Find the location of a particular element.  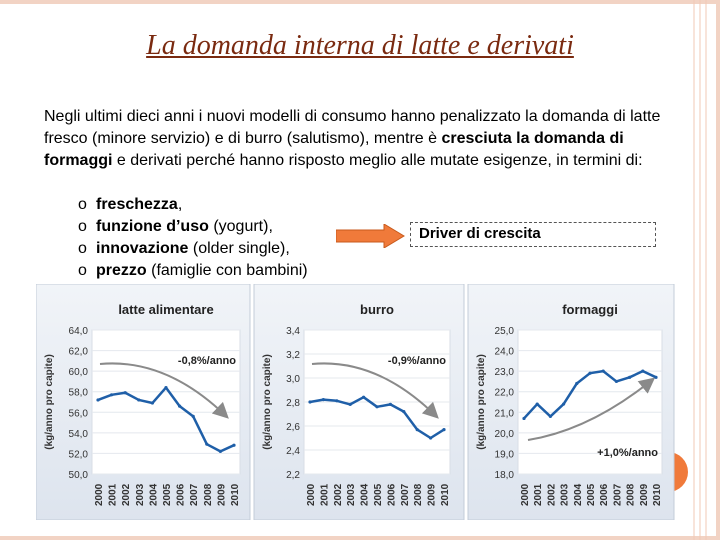

y-tick-label: 2,4 is located at coordinates (293, 451).